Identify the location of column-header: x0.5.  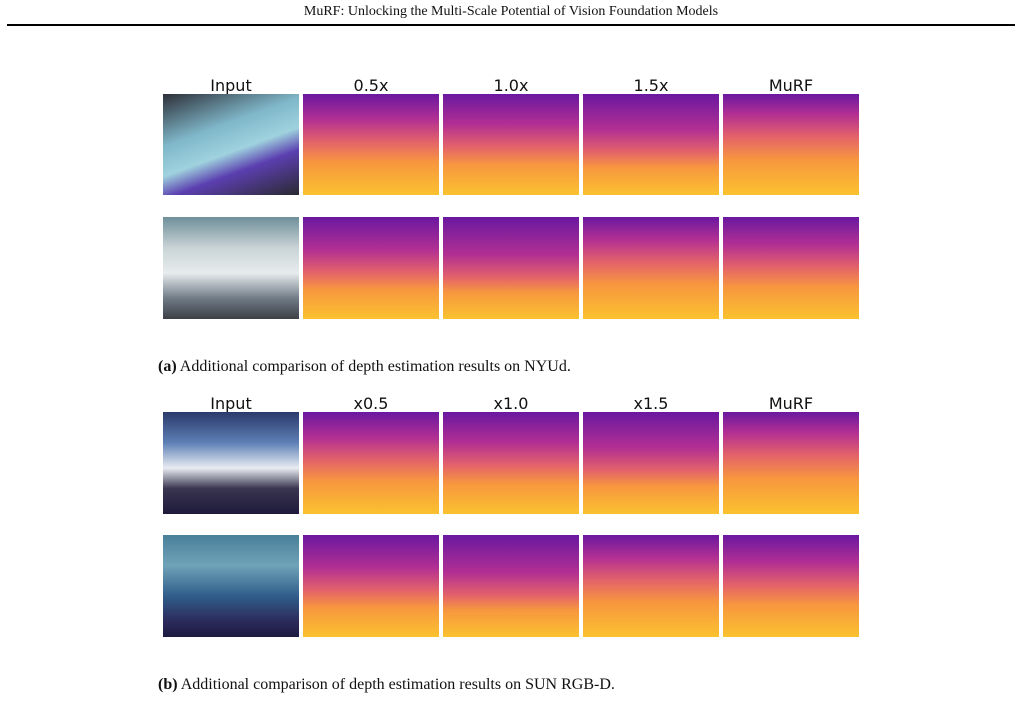
(371, 403).